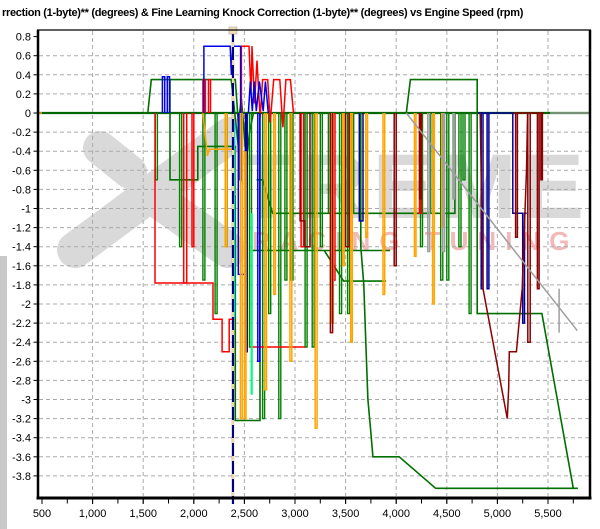  Describe the element at coordinates (26, 401) in the screenshot. I see `y-axis-tick-label: -3` at that location.